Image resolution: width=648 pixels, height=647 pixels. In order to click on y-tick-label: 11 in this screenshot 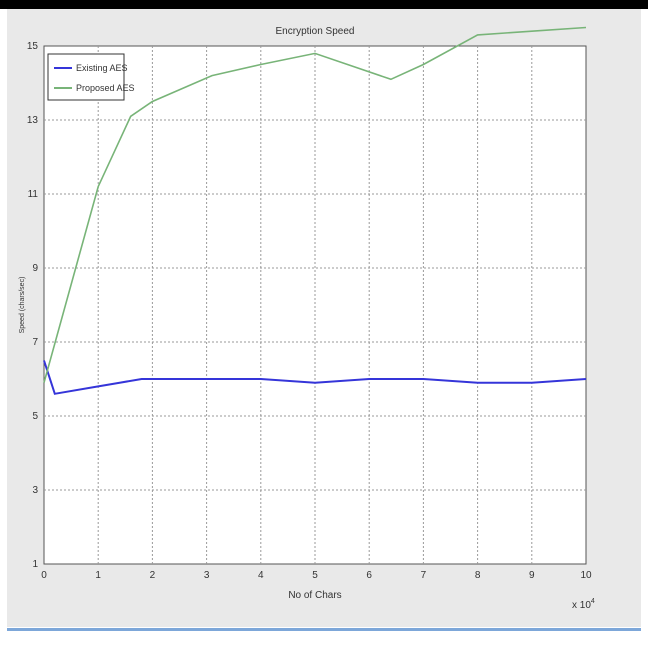, I will do `click(33, 194)`.